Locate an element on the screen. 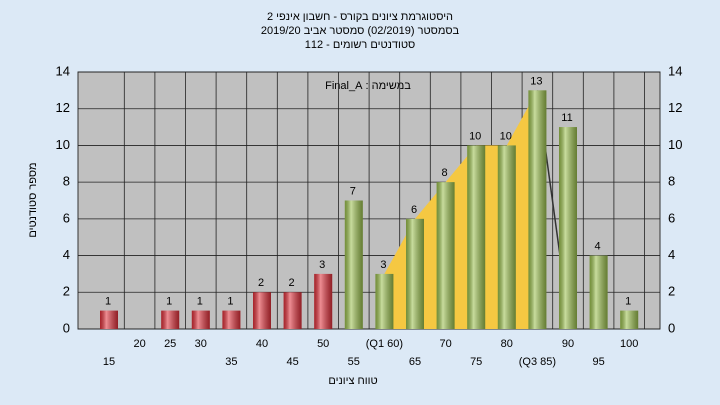 The width and height of the screenshot is (720, 405). x-tick-label: 20 is located at coordinates (139, 344).